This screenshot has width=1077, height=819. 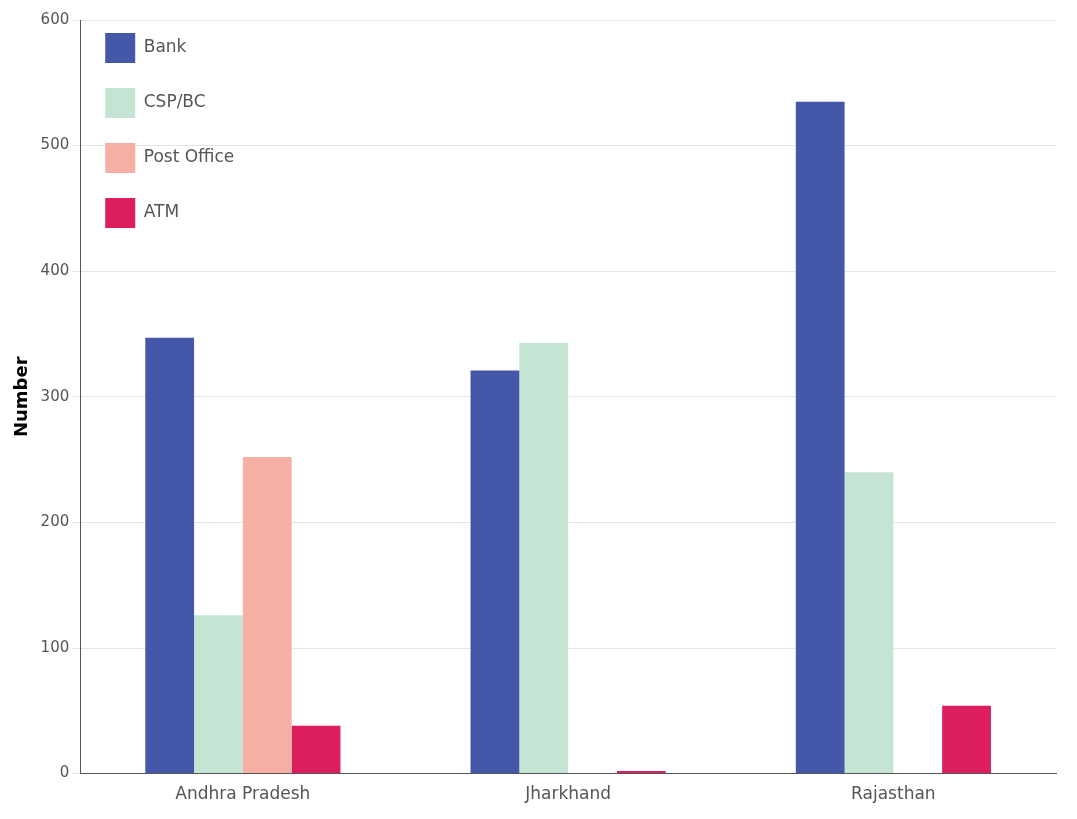 What do you see at coordinates (64, 772) in the screenshot?
I see `y-tick-label: 0` at bounding box center [64, 772].